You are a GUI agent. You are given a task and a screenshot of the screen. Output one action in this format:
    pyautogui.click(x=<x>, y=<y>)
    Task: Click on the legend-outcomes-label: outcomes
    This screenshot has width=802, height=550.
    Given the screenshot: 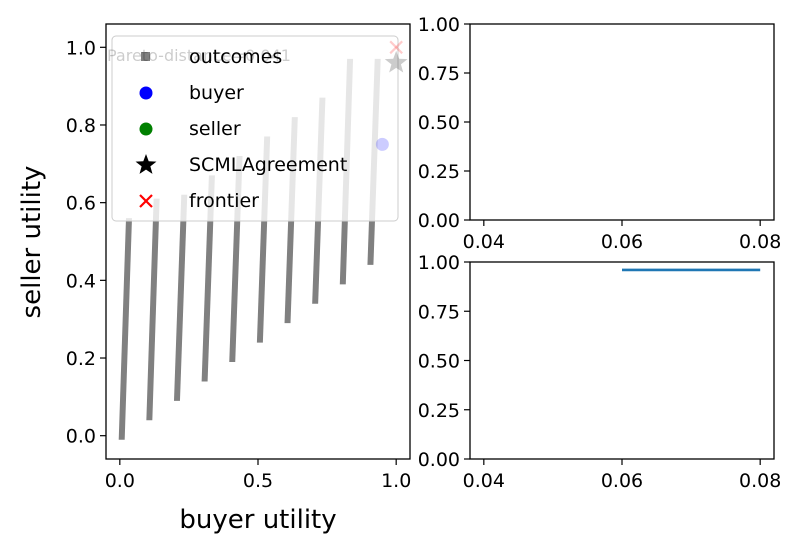 What is the action you would take?
    pyautogui.click(x=235, y=57)
    